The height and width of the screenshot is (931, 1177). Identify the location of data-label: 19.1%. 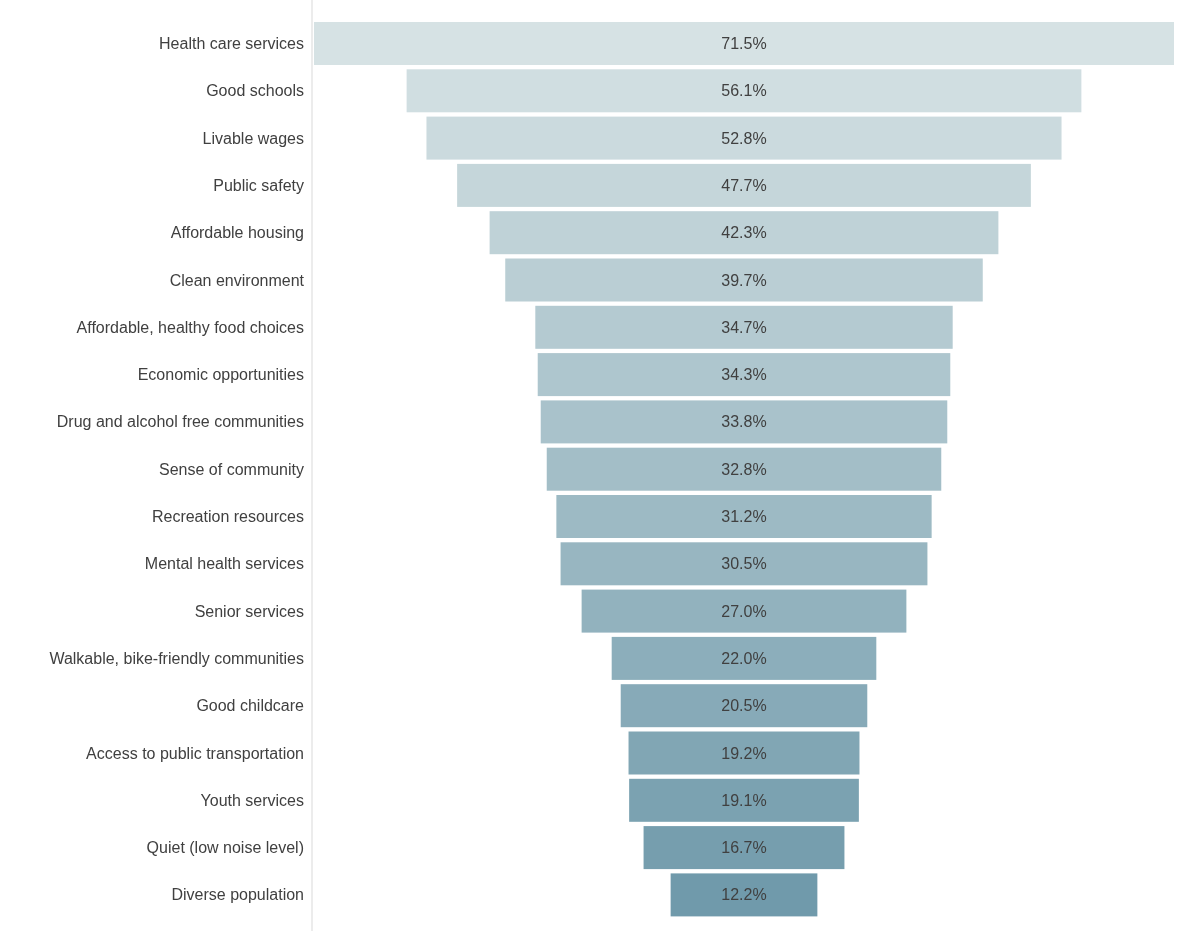
(744, 800).